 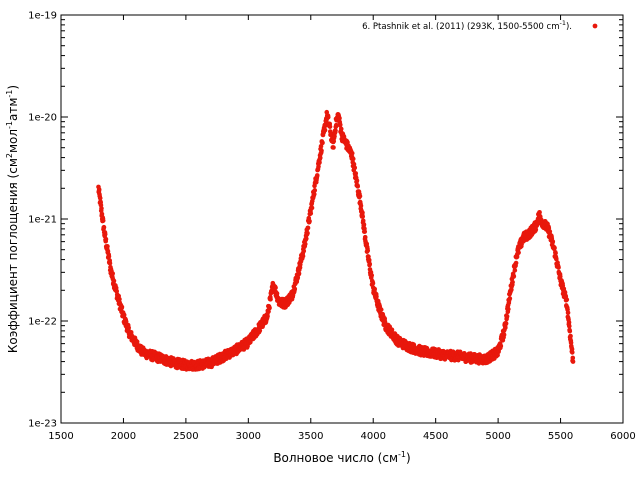 What do you see at coordinates (569, 27) in the screenshot?
I see `legend-label-end: ).` at bounding box center [569, 27].